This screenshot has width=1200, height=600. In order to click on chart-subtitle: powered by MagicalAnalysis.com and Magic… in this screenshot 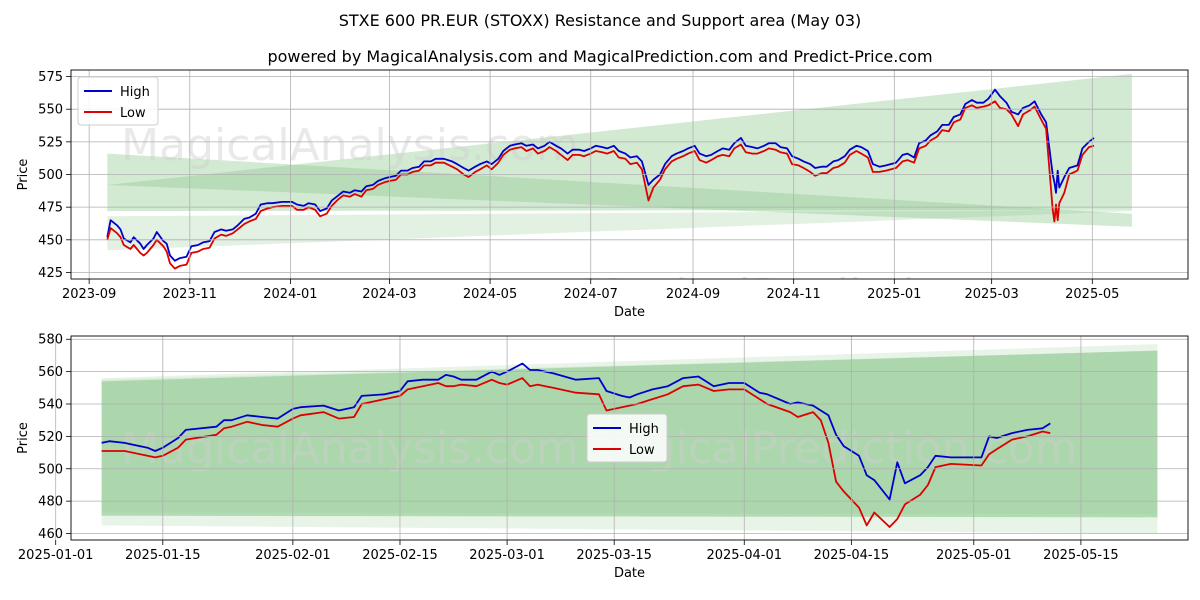, I will do `click(599, 56)`.